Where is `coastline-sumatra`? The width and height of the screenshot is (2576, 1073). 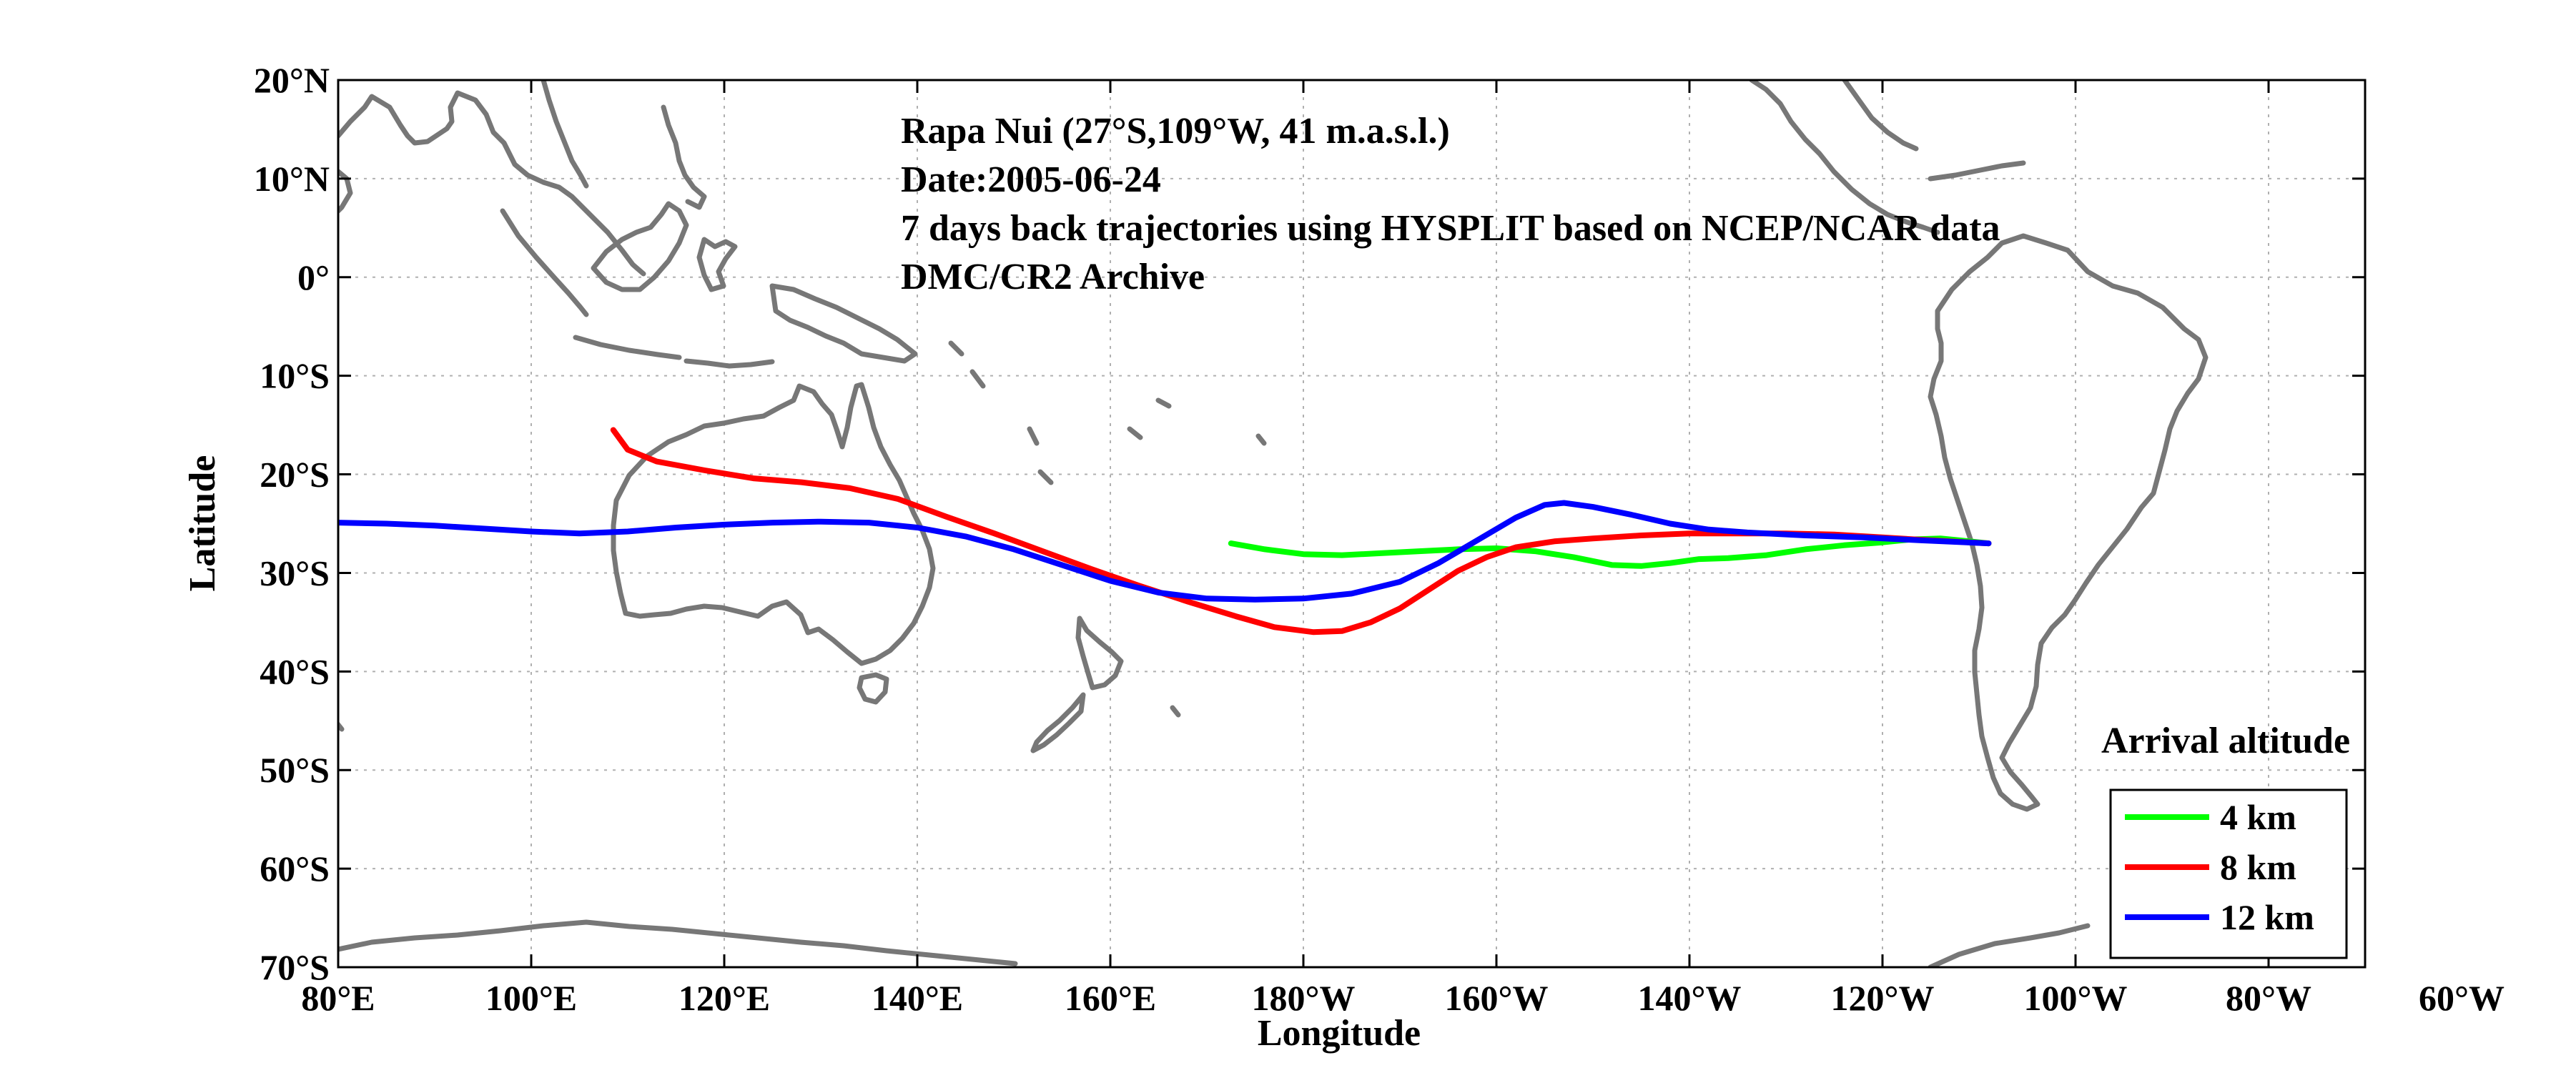
coastline-sumatra is located at coordinates (544, 262).